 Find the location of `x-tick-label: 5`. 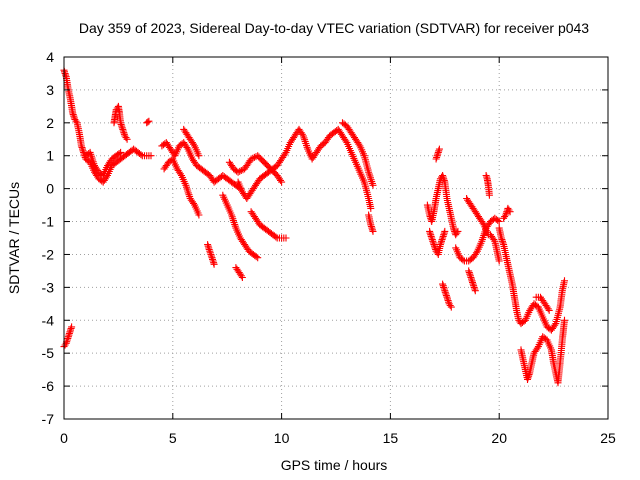

x-tick-label: 5 is located at coordinates (173, 438).